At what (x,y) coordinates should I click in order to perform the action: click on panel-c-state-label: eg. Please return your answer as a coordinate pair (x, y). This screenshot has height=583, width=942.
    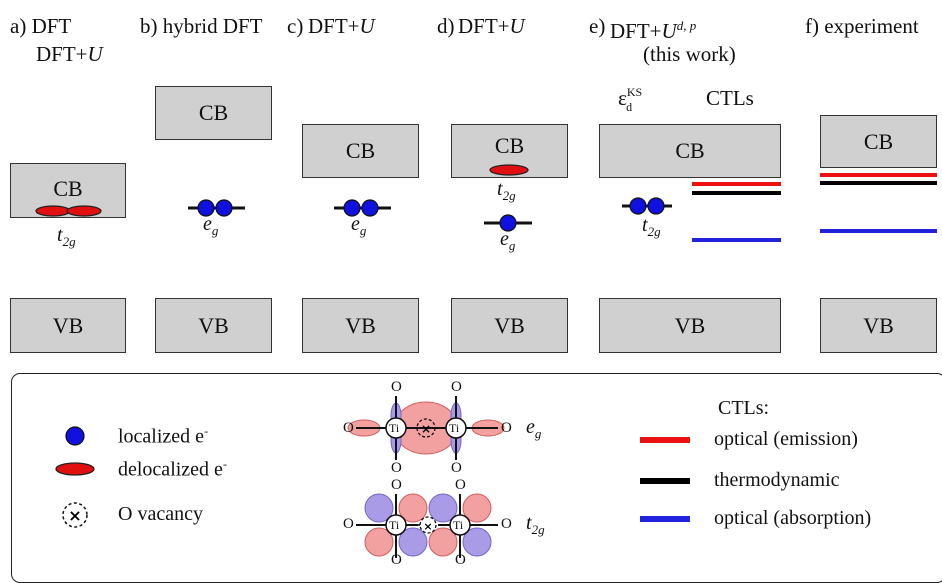
    Looking at the image, I should click on (359, 225).